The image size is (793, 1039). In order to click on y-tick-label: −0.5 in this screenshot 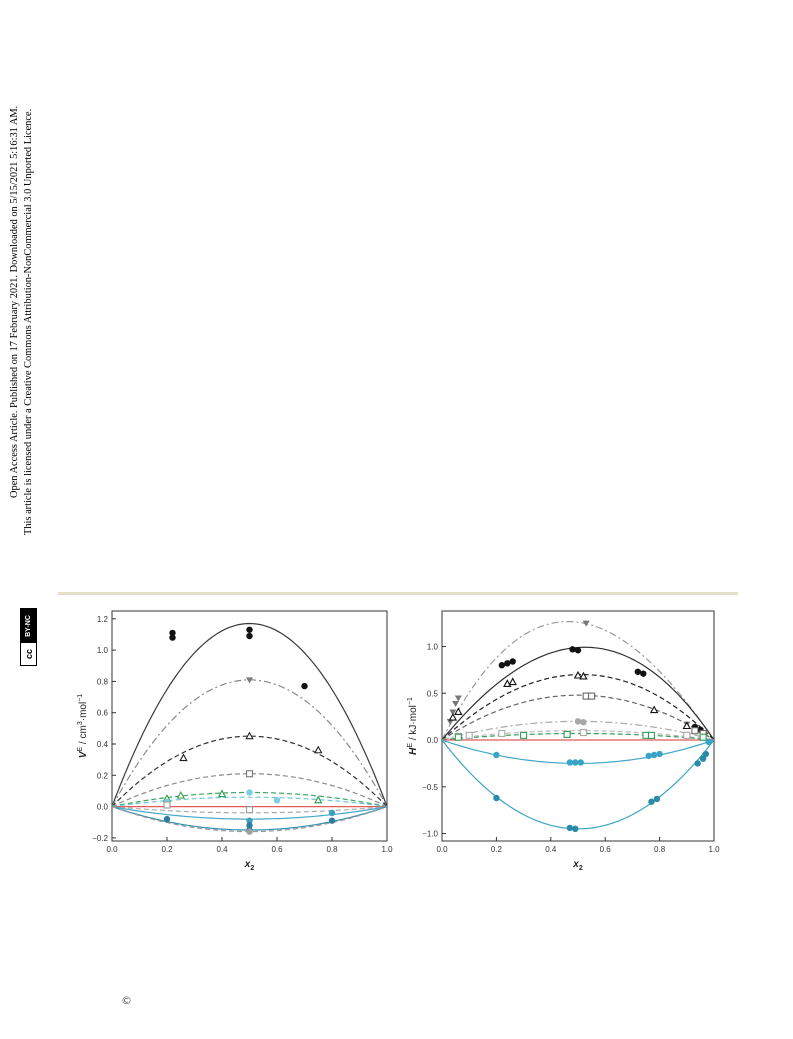, I will do `click(430, 787)`.